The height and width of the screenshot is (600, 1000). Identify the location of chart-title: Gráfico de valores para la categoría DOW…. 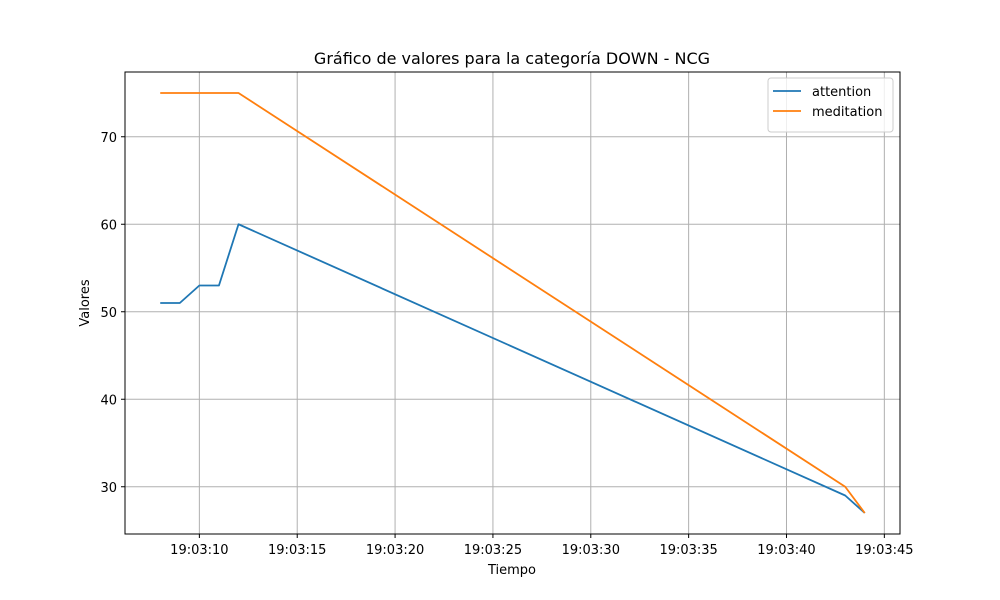
(512, 58).